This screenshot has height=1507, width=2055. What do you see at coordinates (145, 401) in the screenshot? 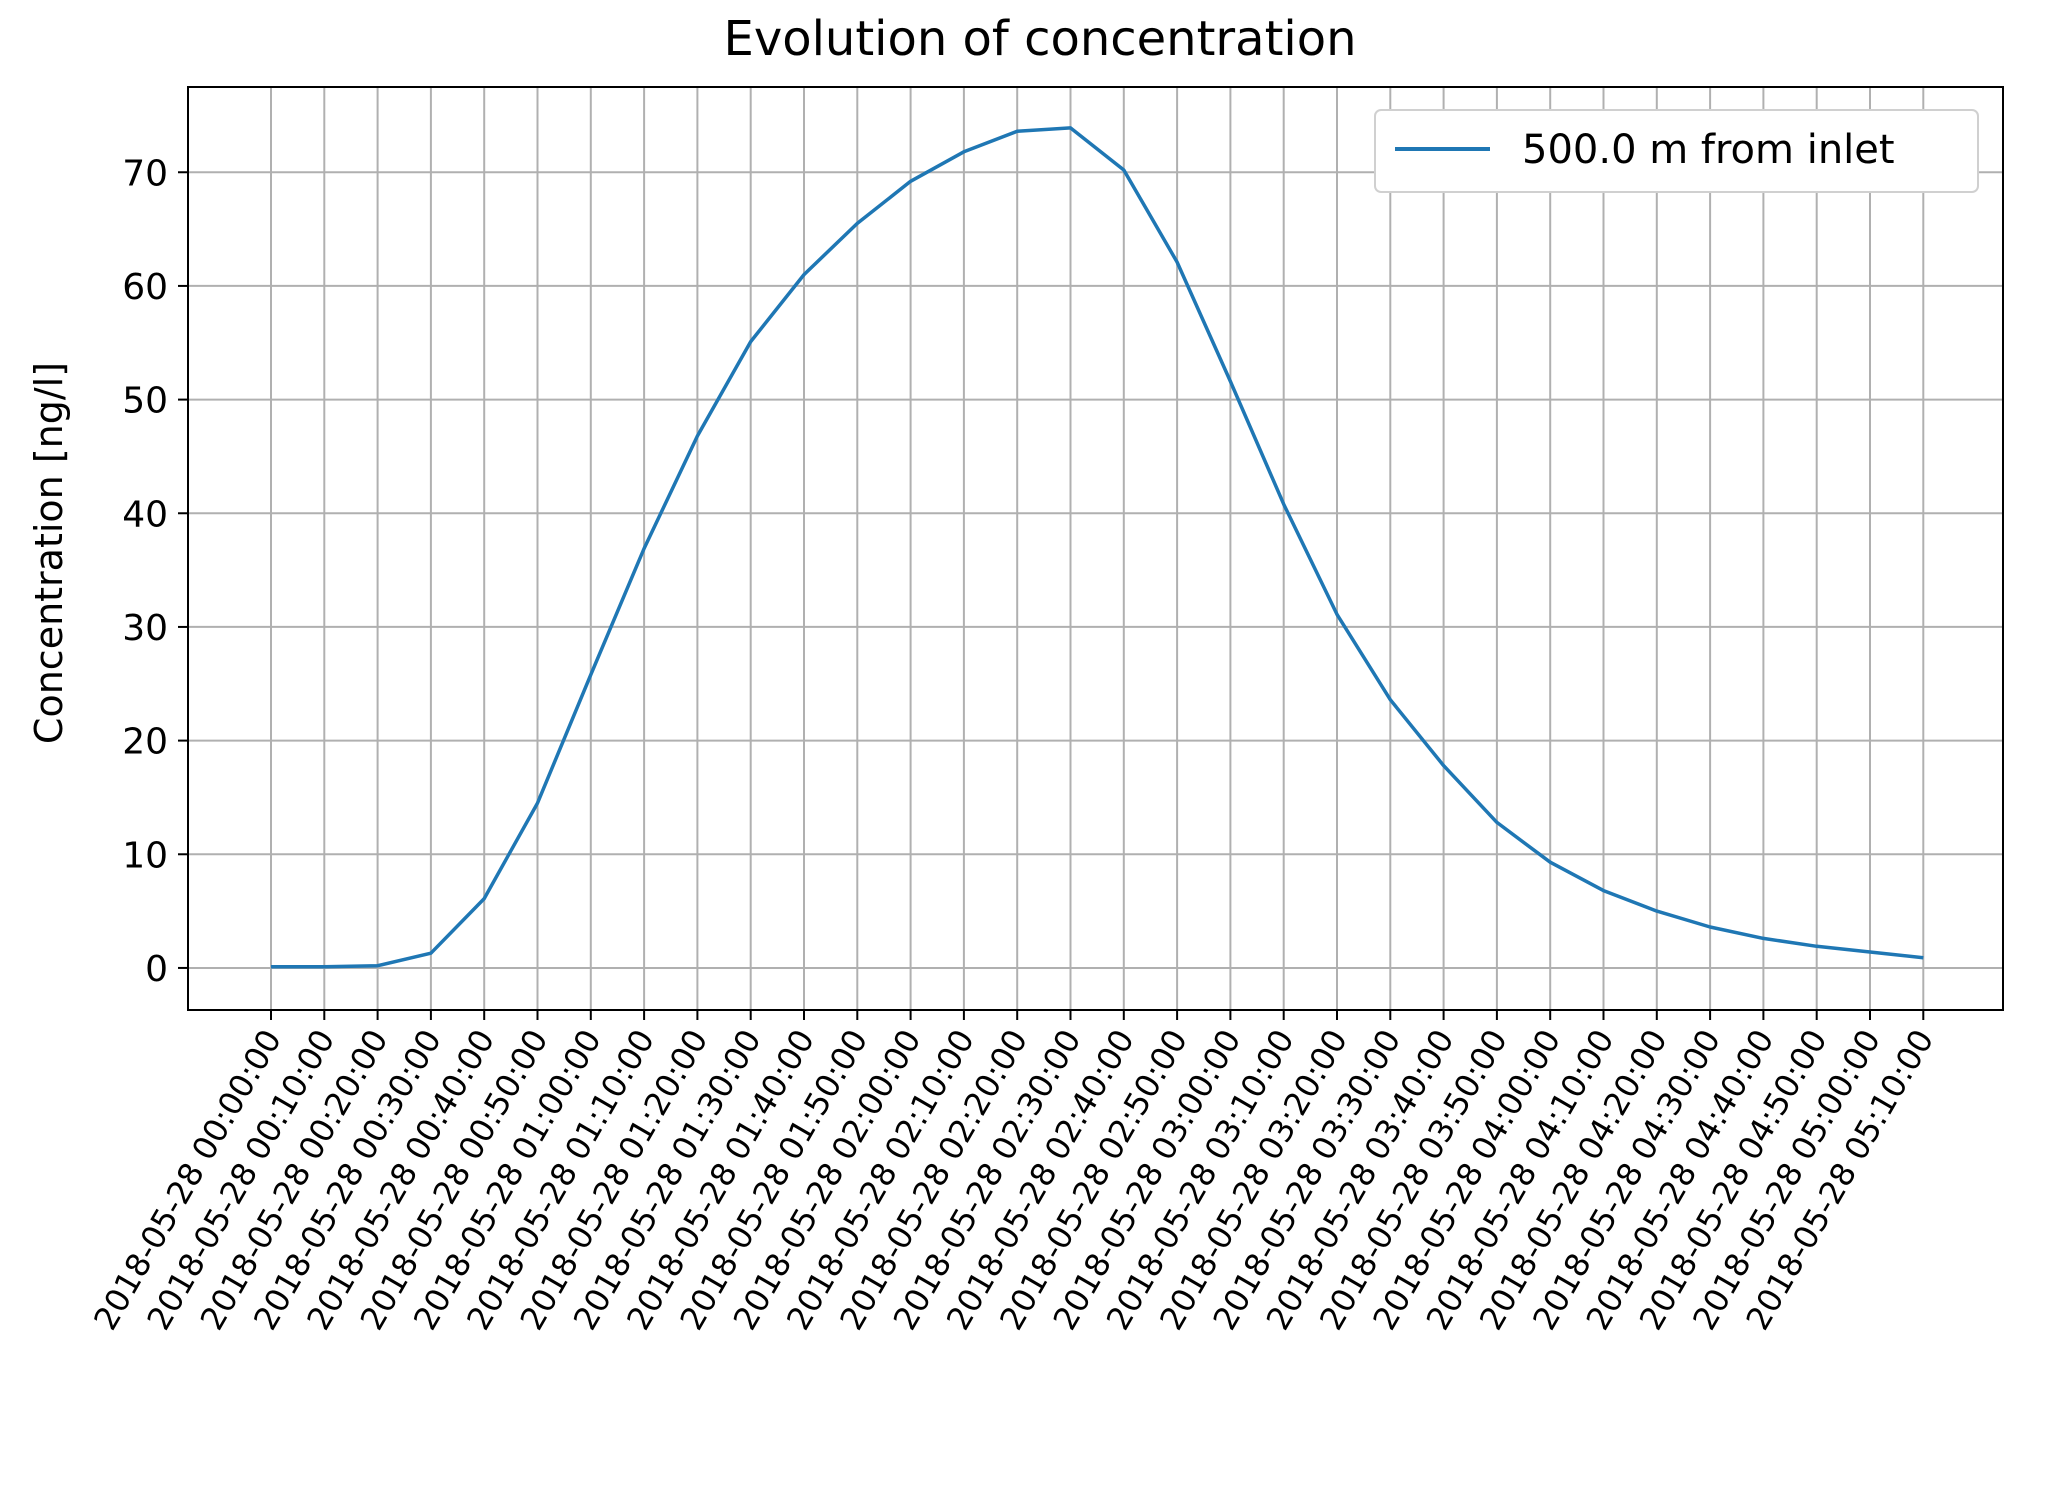
I see `y-tick-label: 50` at bounding box center [145, 401].